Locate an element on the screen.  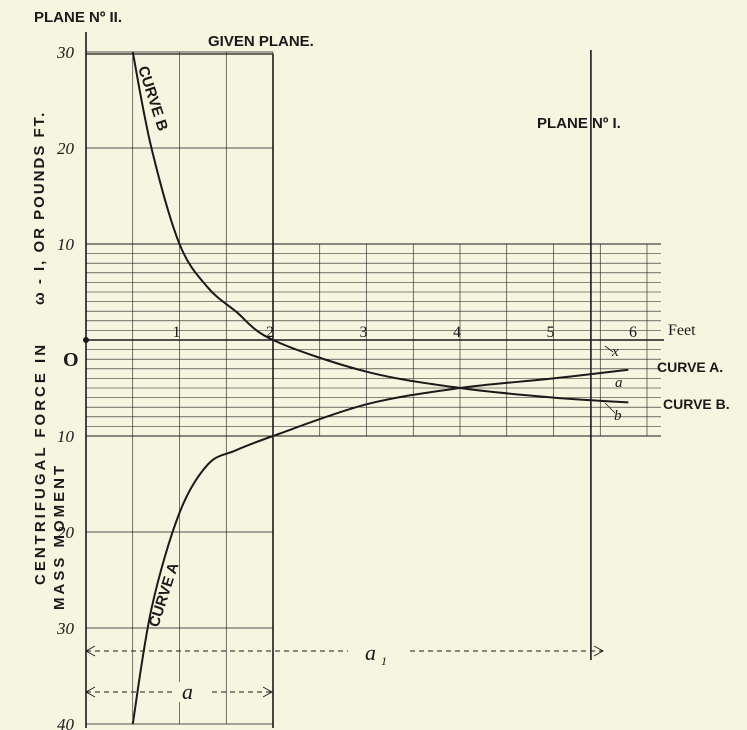
x-tick-label: 4 is located at coordinates (457, 332).